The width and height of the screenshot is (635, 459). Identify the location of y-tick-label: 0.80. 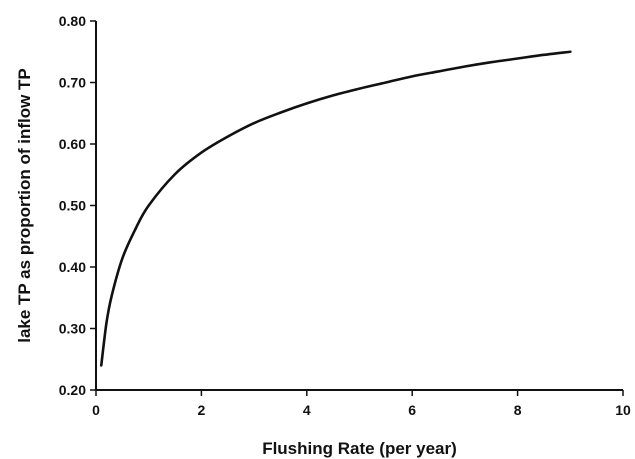
(72, 21).